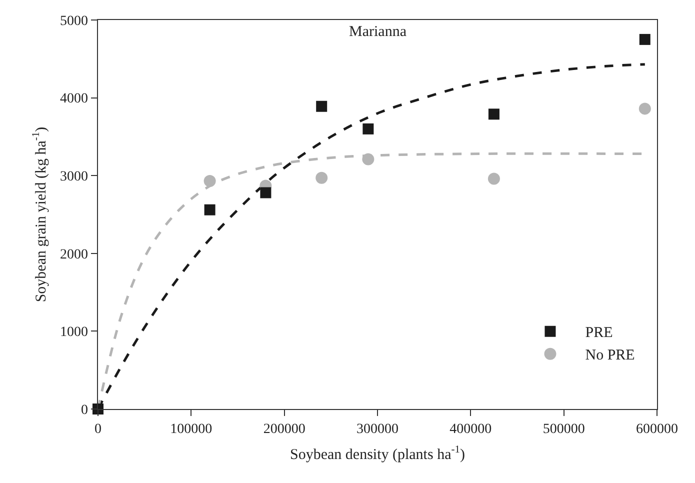  What do you see at coordinates (74, 21) in the screenshot?
I see `y-tick-label: 5000` at bounding box center [74, 21].